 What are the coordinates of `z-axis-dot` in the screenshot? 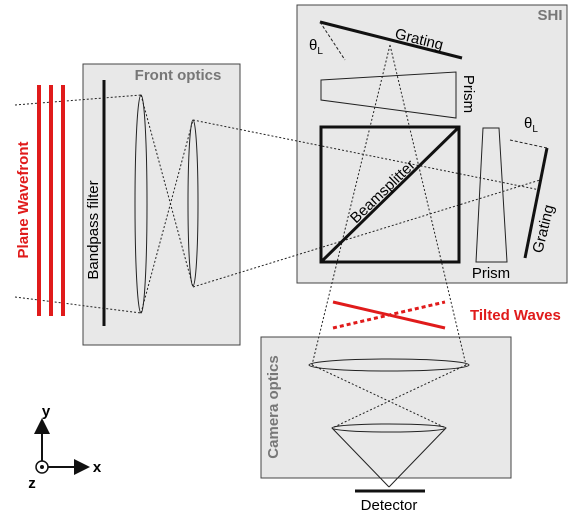 It's located at (42, 467).